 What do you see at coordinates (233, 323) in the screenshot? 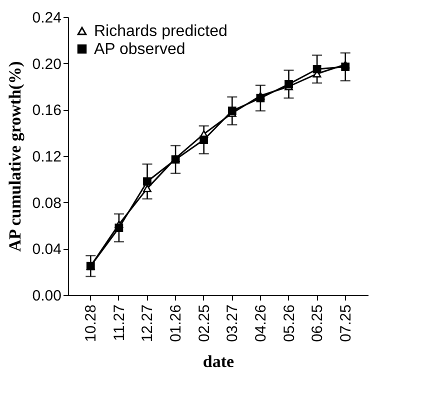
I see `x-tick-label: 03.27` at bounding box center [233, 323].